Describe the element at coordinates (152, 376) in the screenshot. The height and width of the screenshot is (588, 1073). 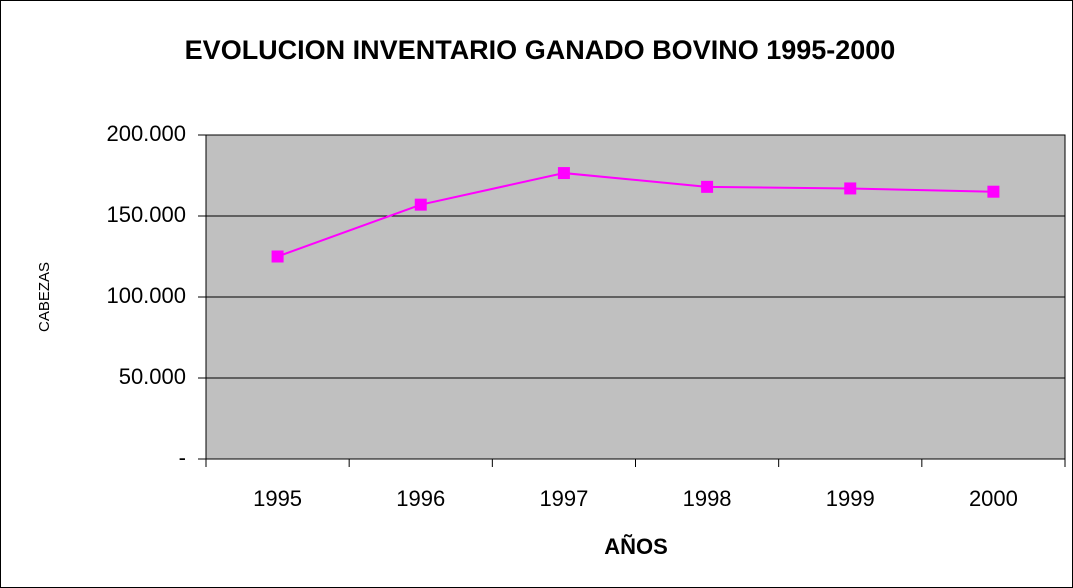
I see `y-tick-label: 50.000` at that location.